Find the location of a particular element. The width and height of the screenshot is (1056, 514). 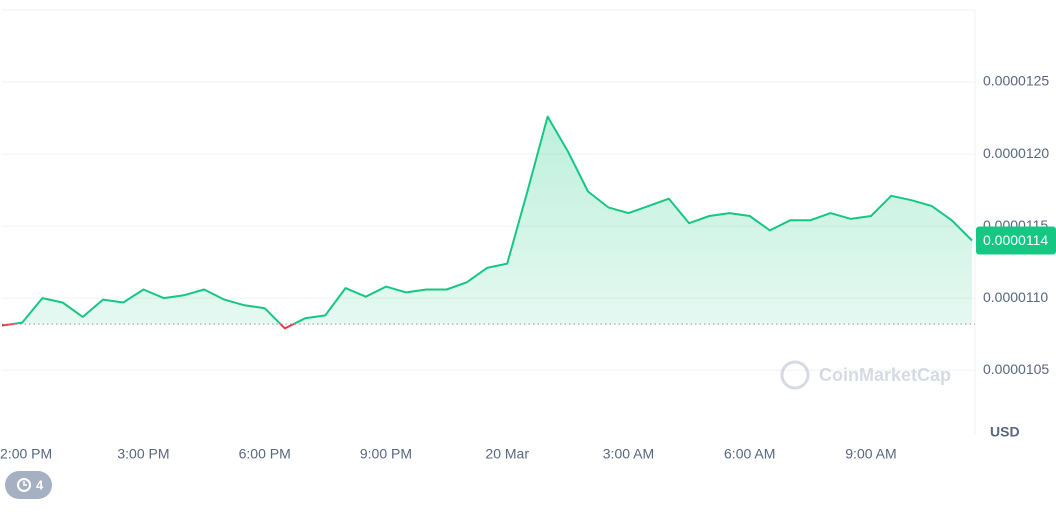

badge-bg is located at coordinates (28, 485).